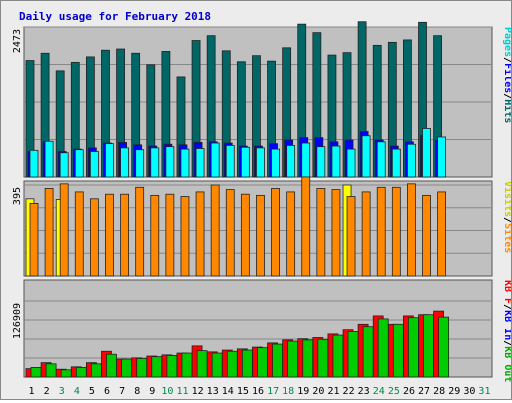 The image size is (512, 403). What do you see at coordinates (469, 391) in the screenshot?
I see `x-tick-label: 30` at bounding box center [469, 391].